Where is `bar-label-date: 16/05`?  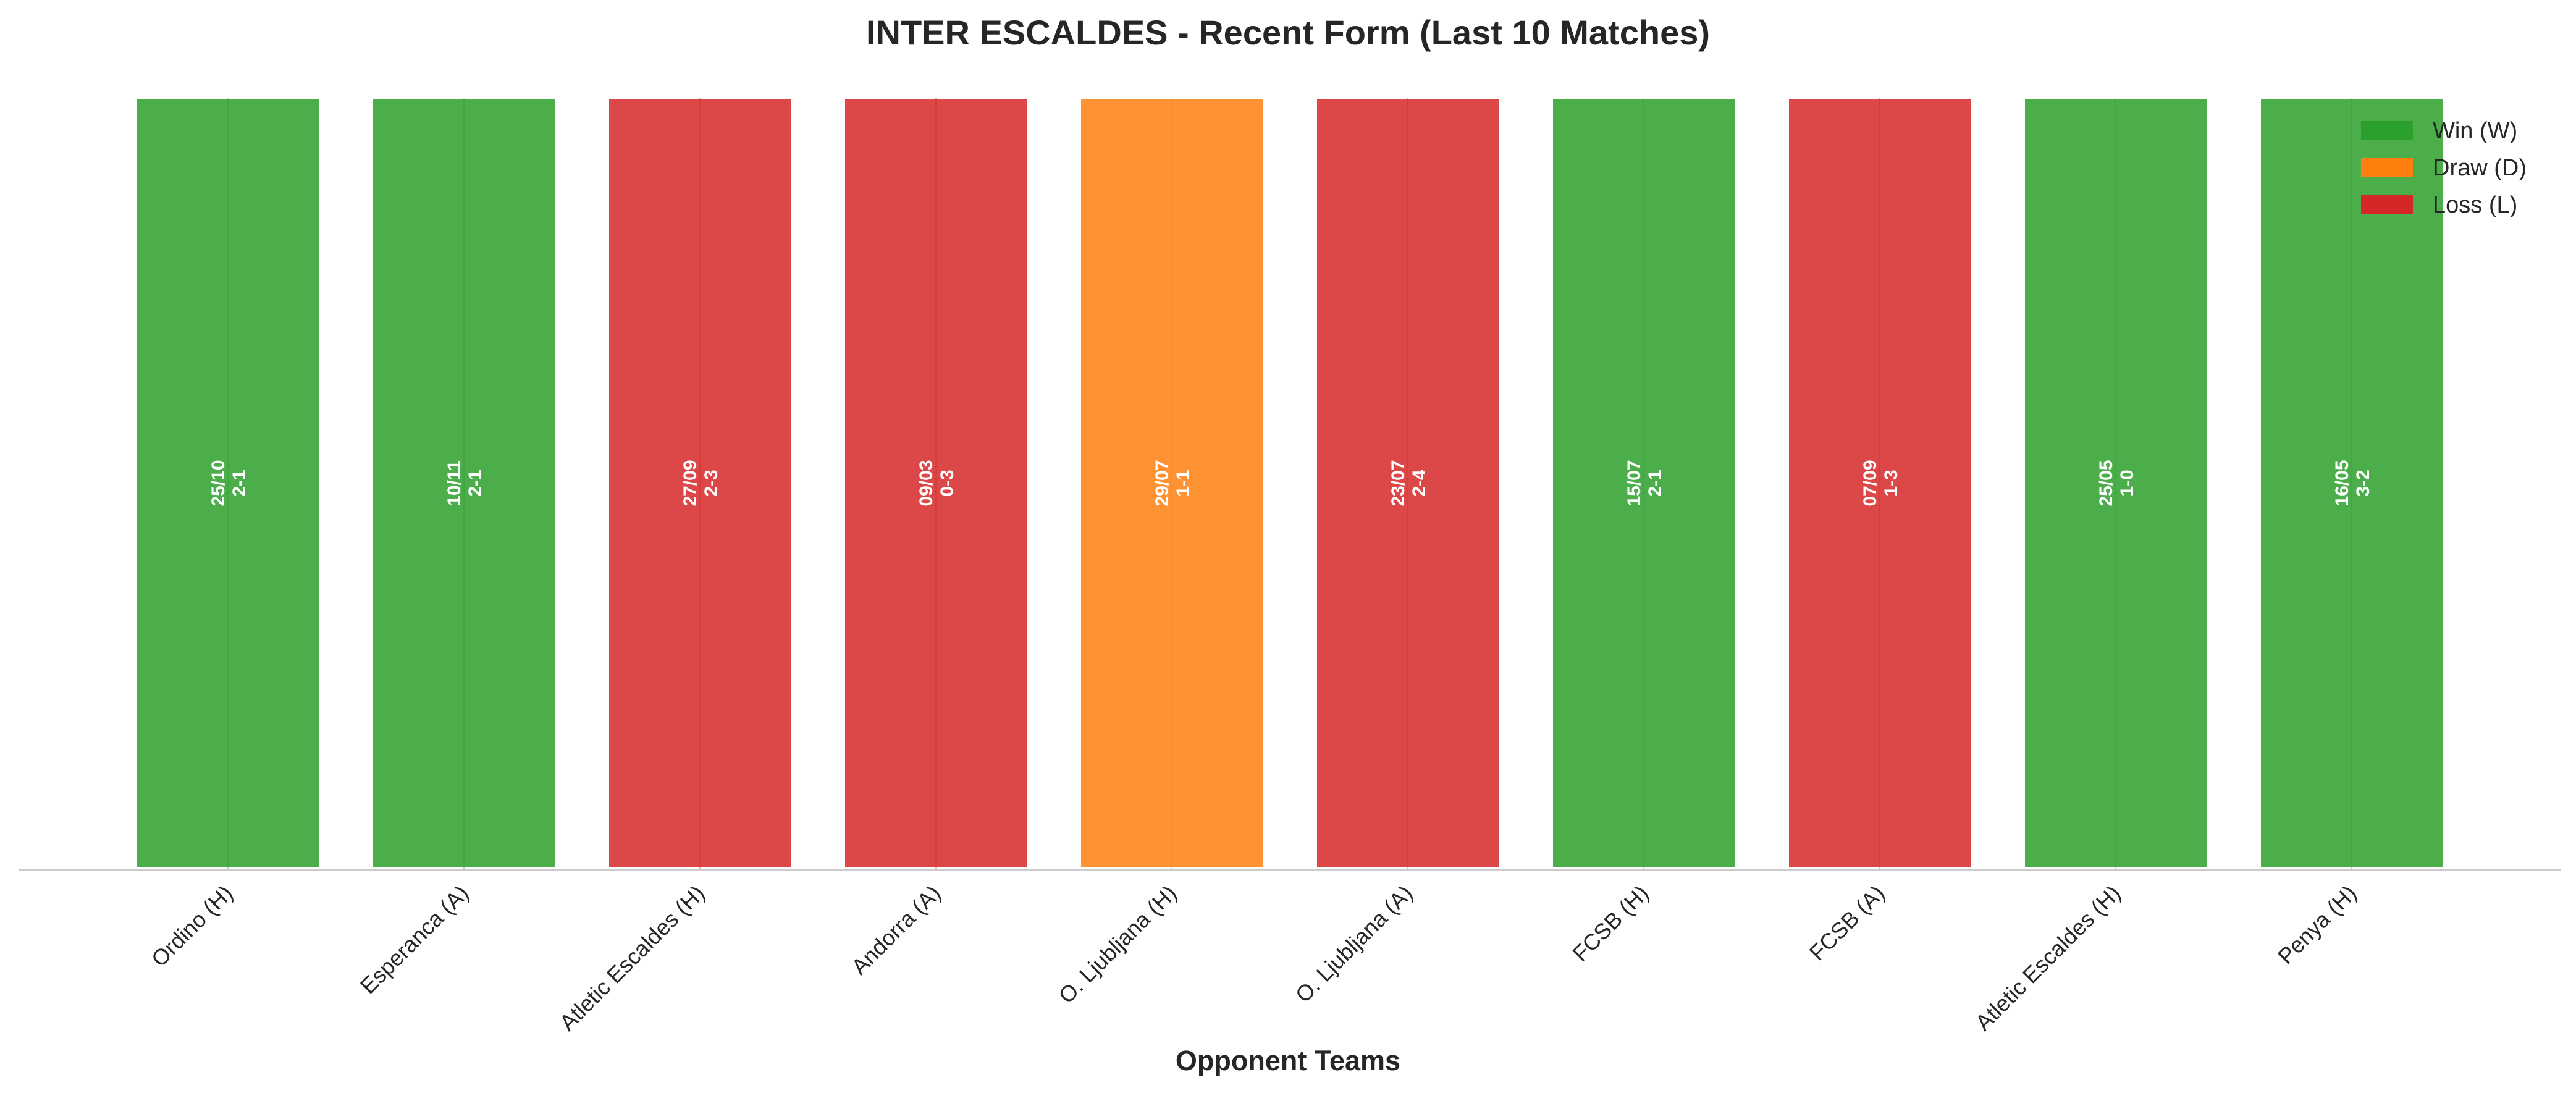
bar-label-date: 16/05 is located at coordinates (2342, 483).